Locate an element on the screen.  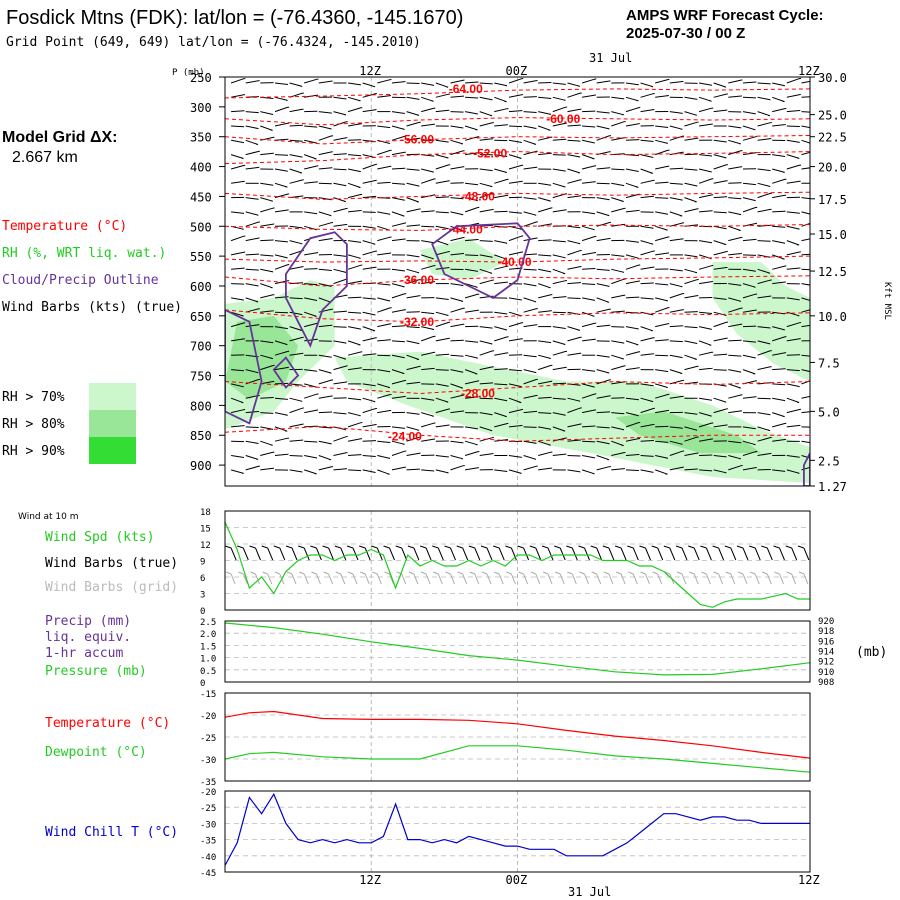
isotherm-label: -24.00 is located at coordinates (405, 436).